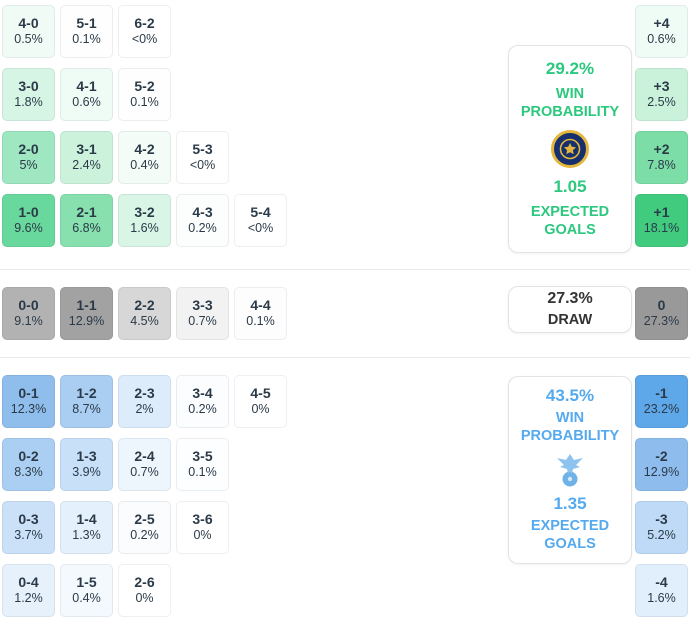 The height and width of the screenshot is (619, 690). Describe the element at coordinates (570, 68) in the screenshot. I see `home-win-probability: 29.2%` at that location.